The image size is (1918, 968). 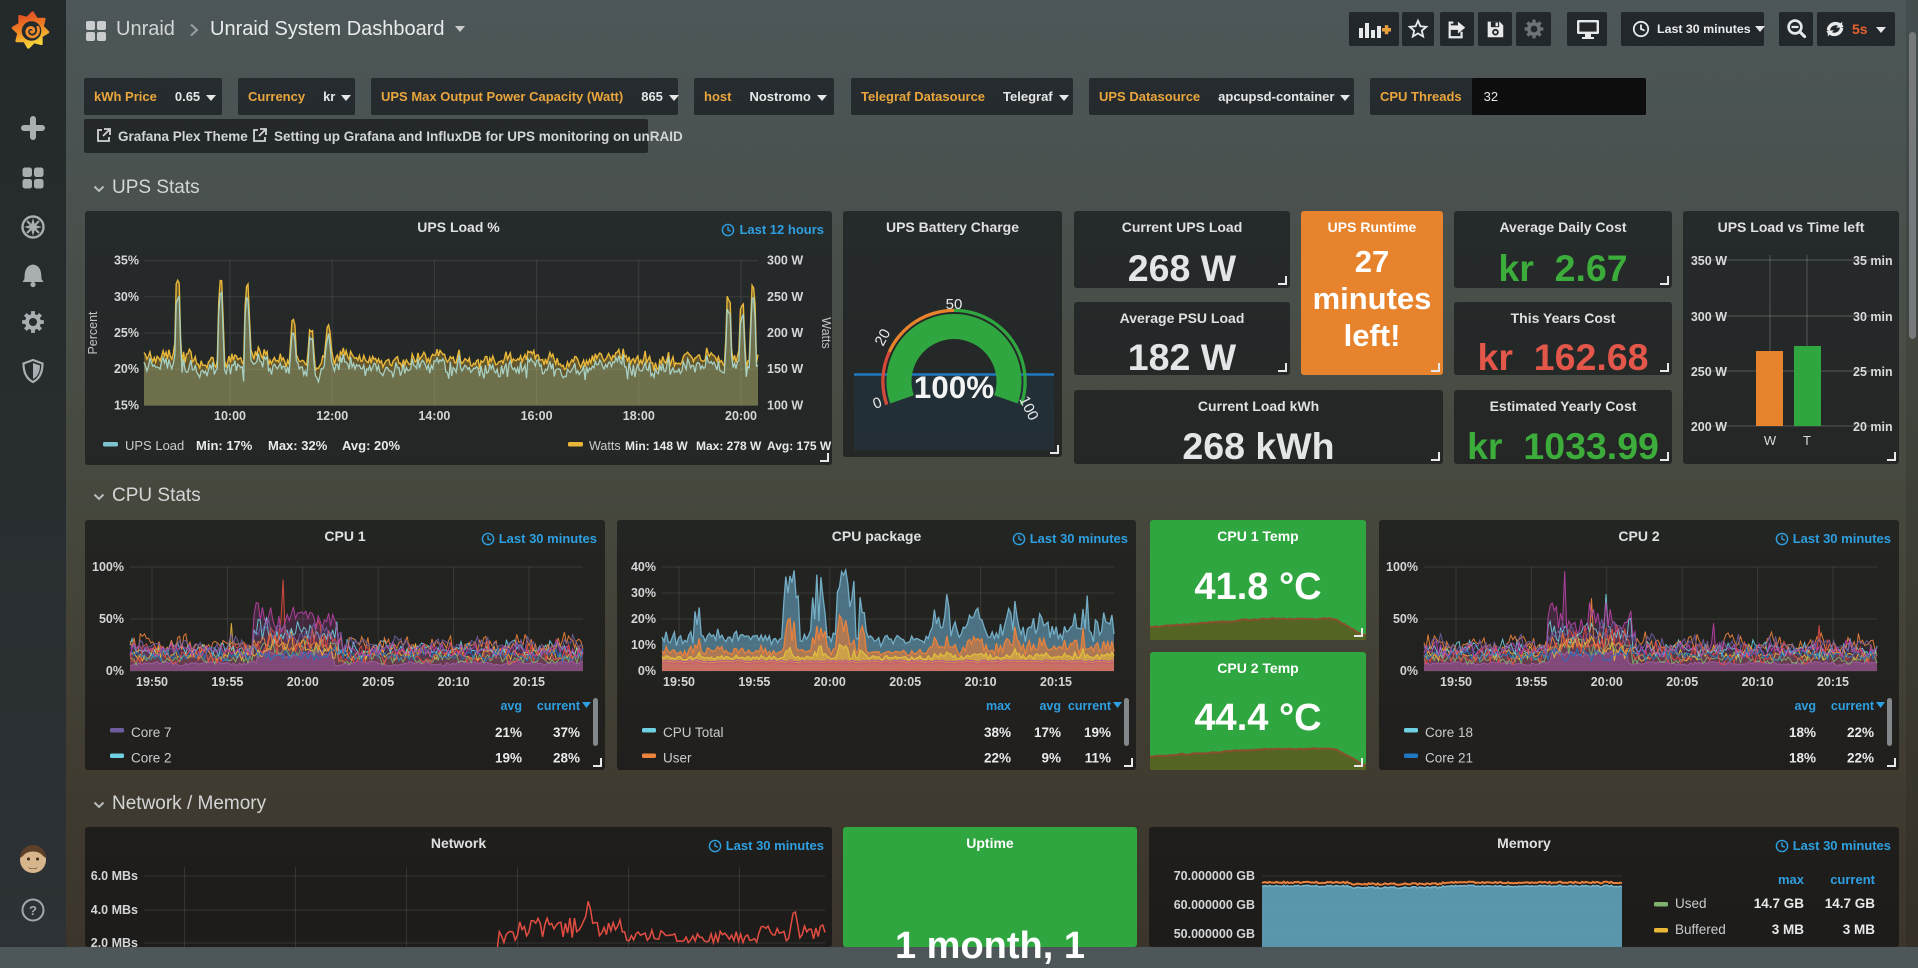 I want to click on svg-text: Percent, so click(x=93, y=333).